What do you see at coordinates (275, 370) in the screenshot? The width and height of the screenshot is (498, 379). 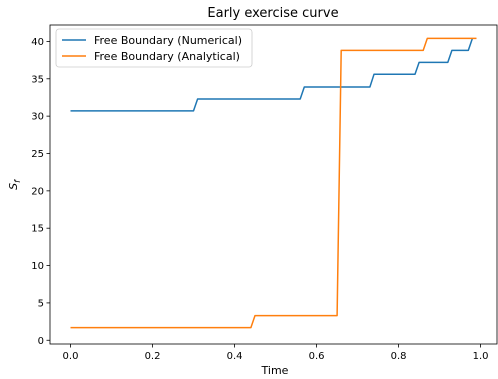 I see `x-axis-label: Time` at bounding box center [275, 370].